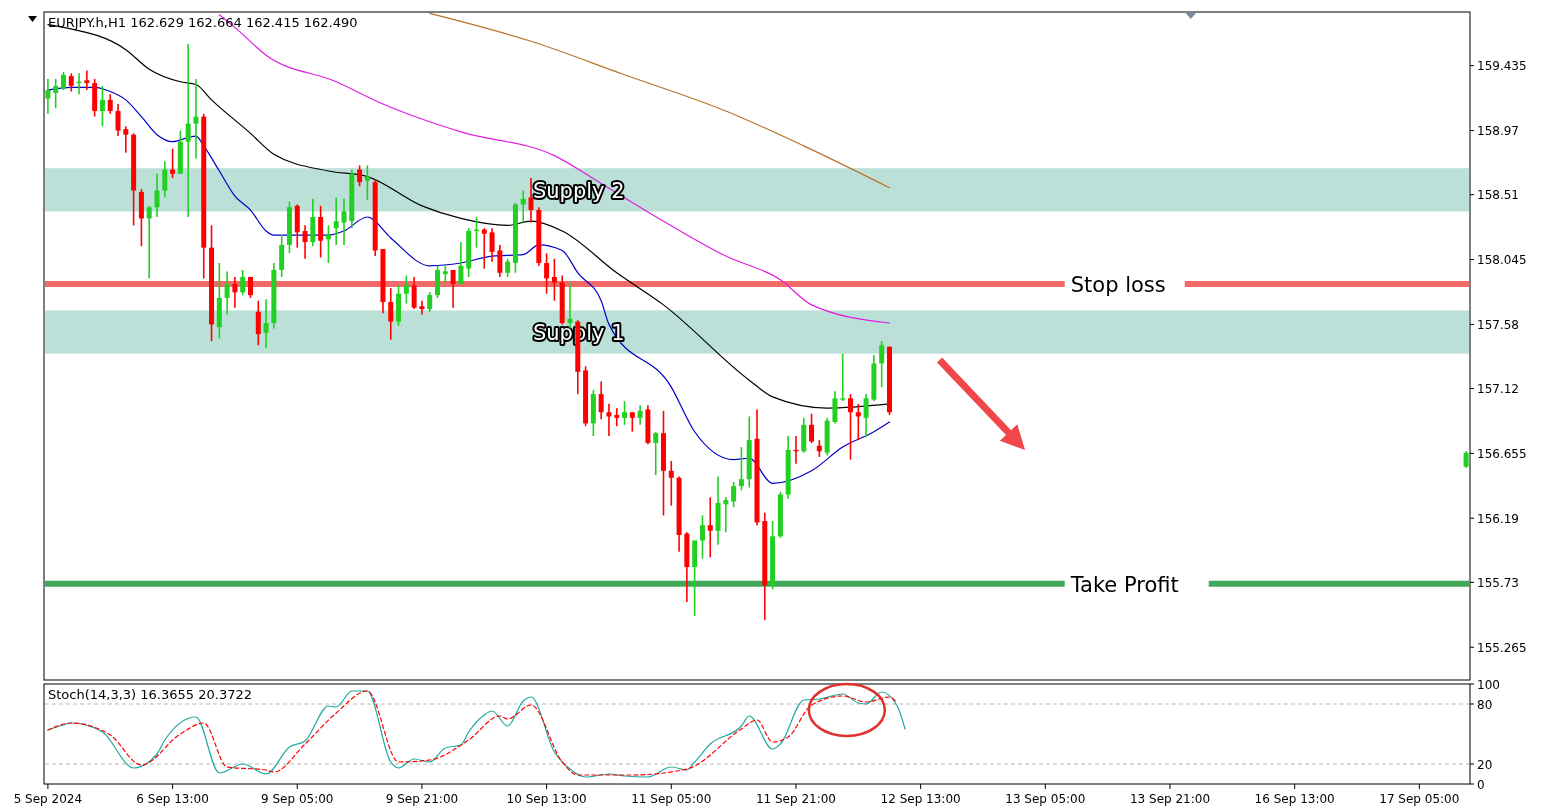  Describe the element at coordinates (671, 799) in the screenshot. I see `x-tick-label: 11 Sep 05:00` at that location.